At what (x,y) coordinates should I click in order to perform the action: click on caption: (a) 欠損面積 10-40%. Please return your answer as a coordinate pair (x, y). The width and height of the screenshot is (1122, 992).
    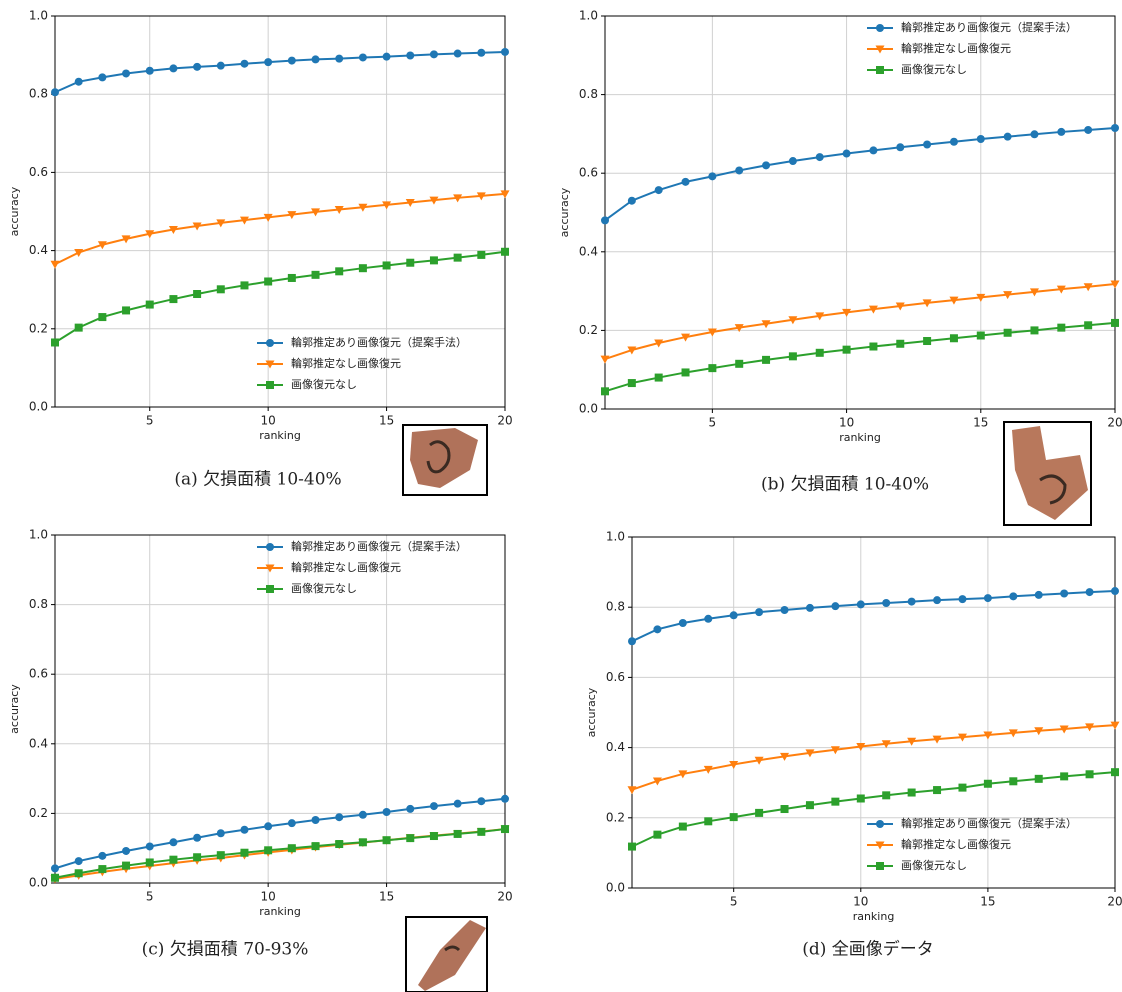
    Looking at the image, I should click on (257, 480).